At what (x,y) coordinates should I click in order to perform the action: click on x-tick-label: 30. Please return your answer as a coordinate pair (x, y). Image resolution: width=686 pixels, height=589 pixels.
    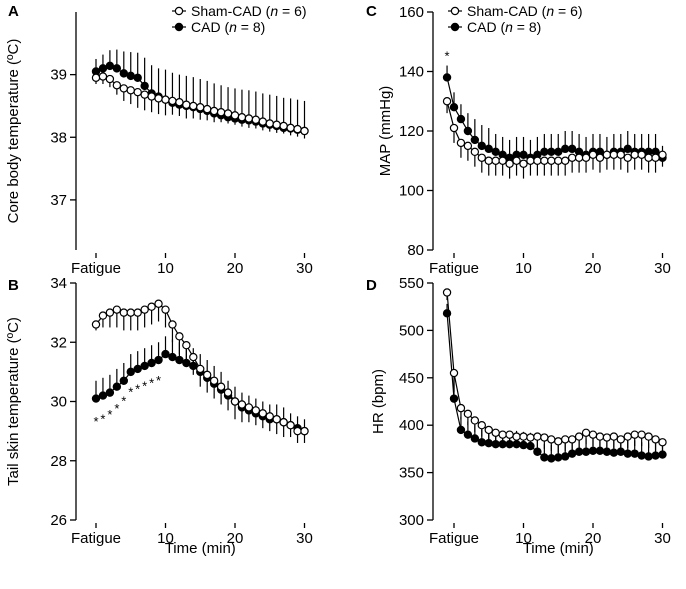
    Looking at the image, I should click on (662, 538).